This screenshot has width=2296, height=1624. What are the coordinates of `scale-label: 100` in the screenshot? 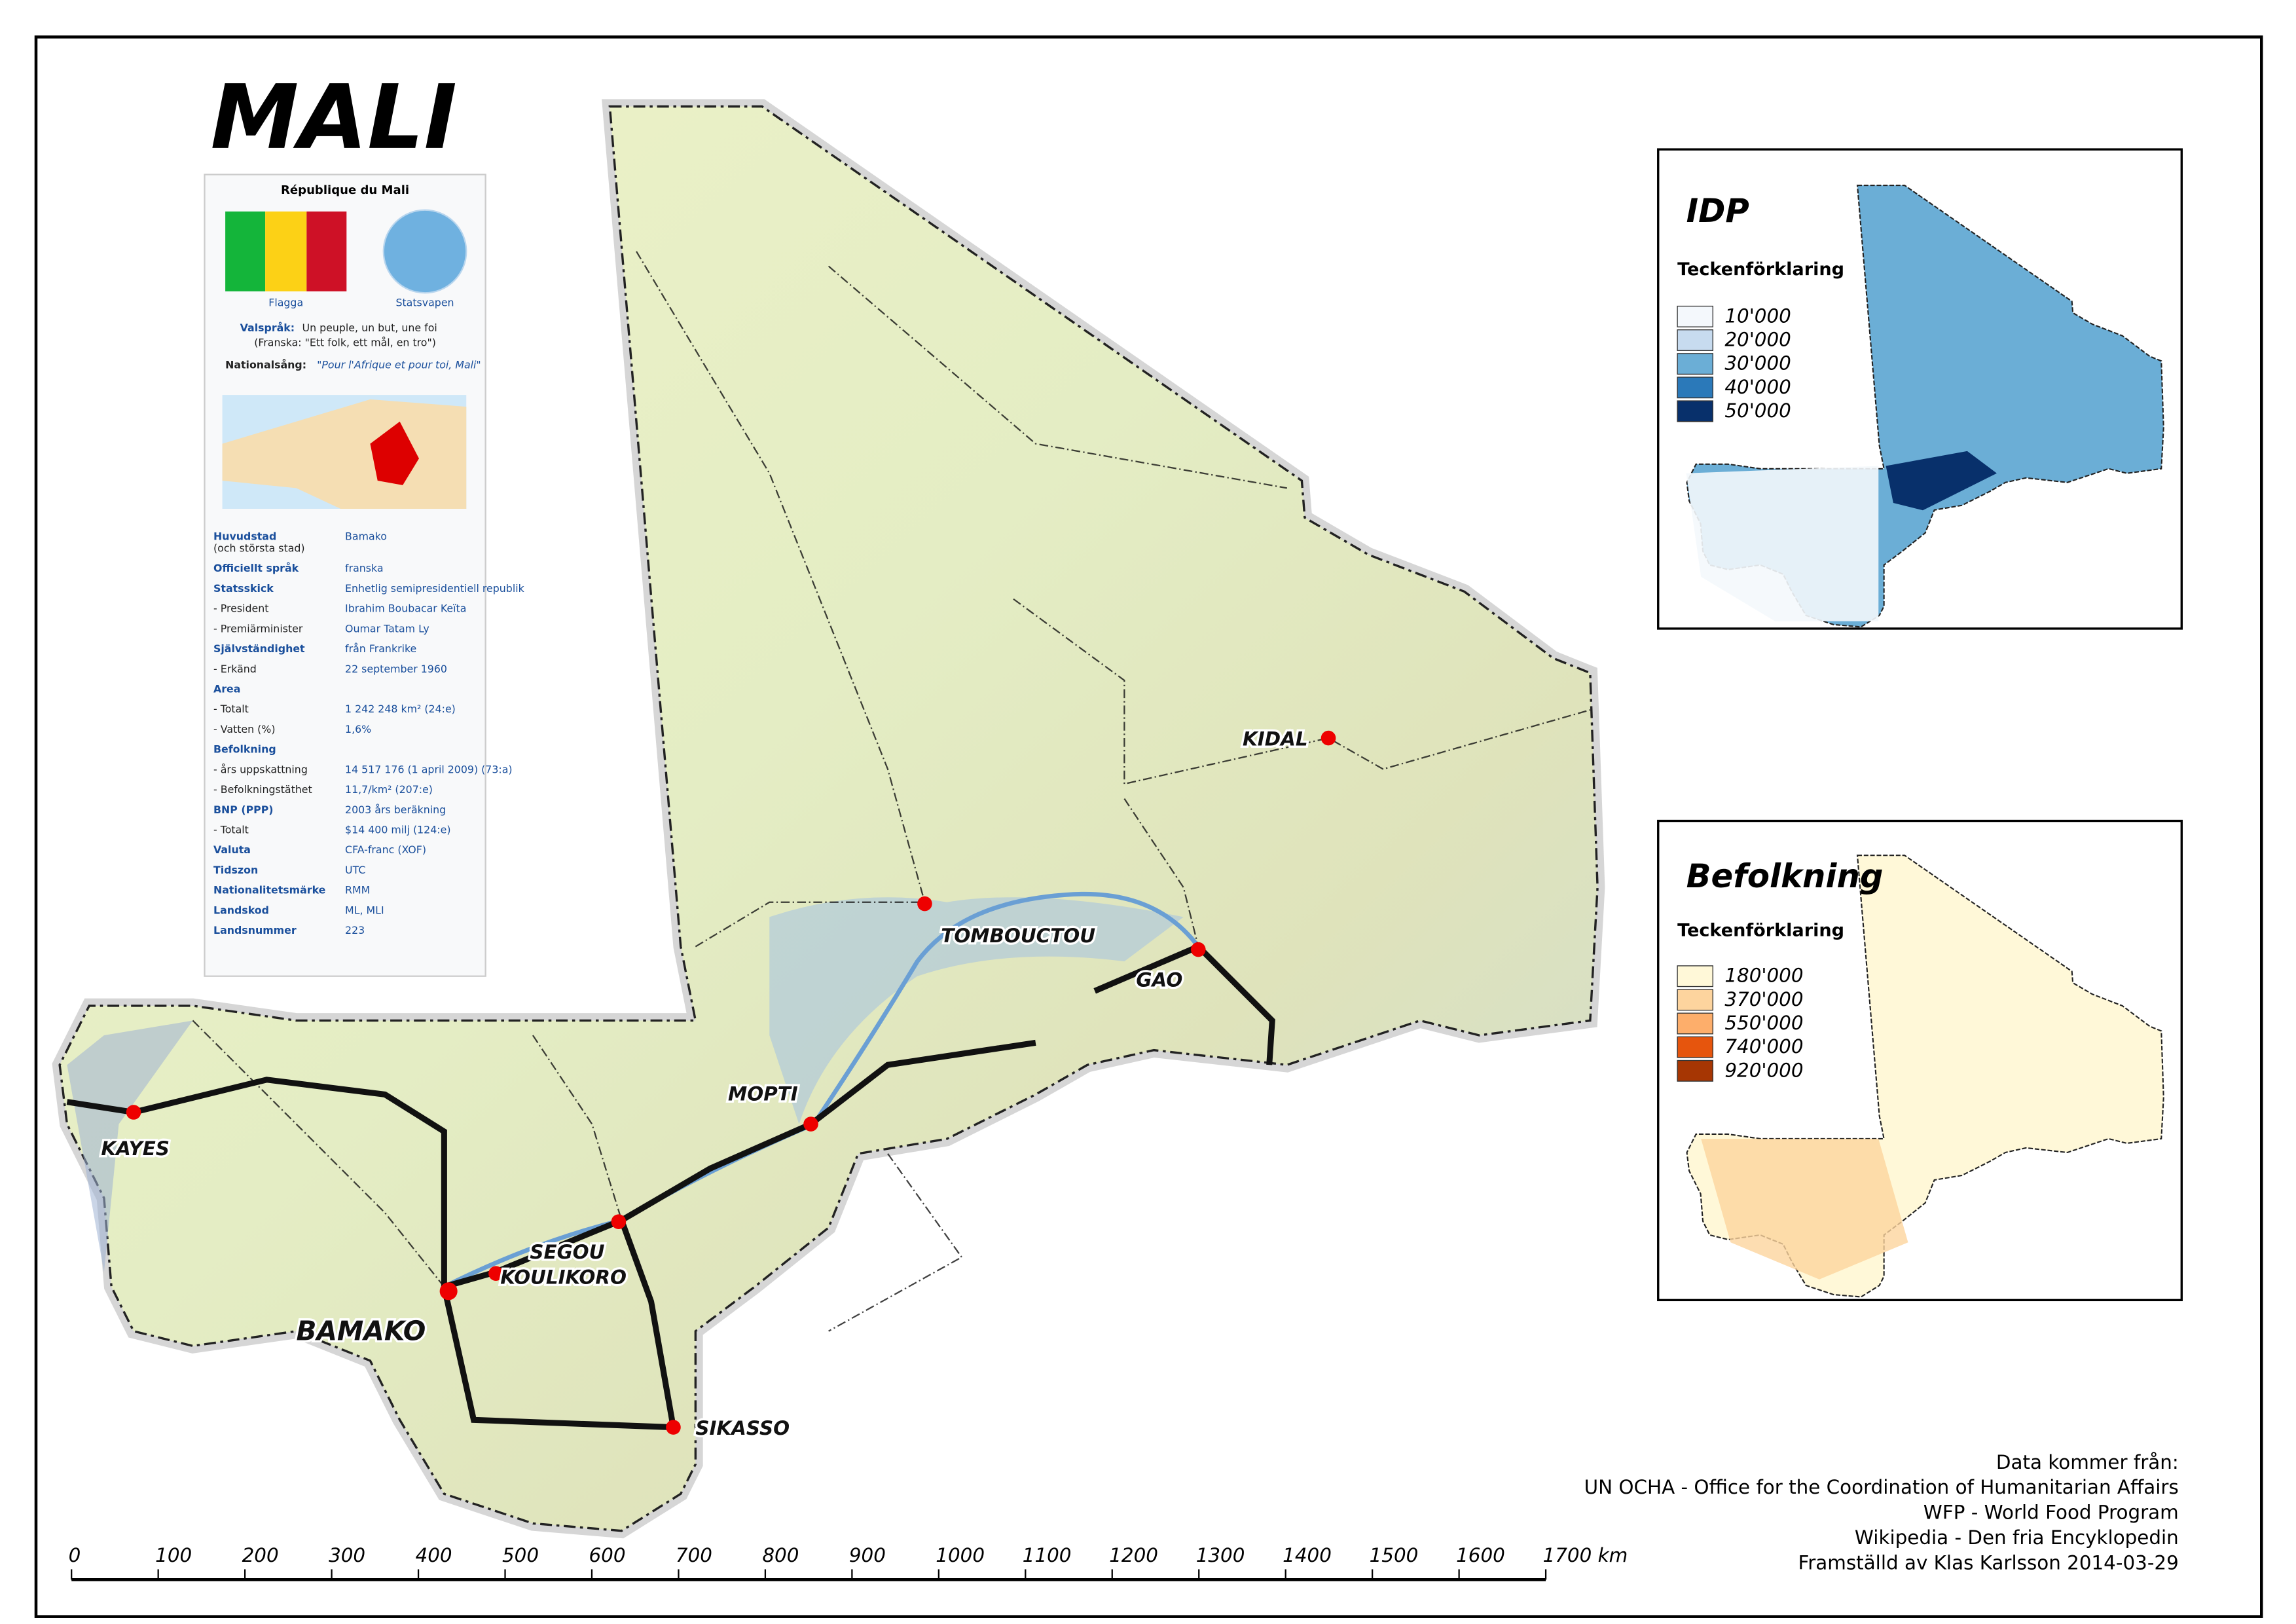 It's located at (173, 1555).